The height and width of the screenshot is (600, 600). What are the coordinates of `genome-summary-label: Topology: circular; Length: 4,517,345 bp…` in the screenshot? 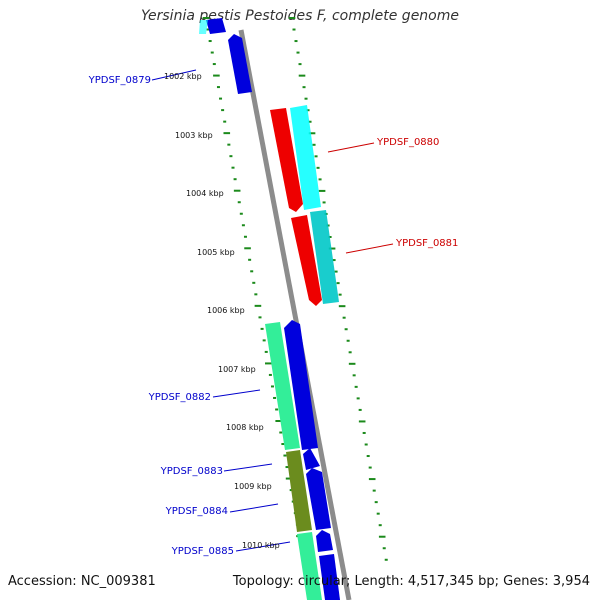 It's located at (411, 581).